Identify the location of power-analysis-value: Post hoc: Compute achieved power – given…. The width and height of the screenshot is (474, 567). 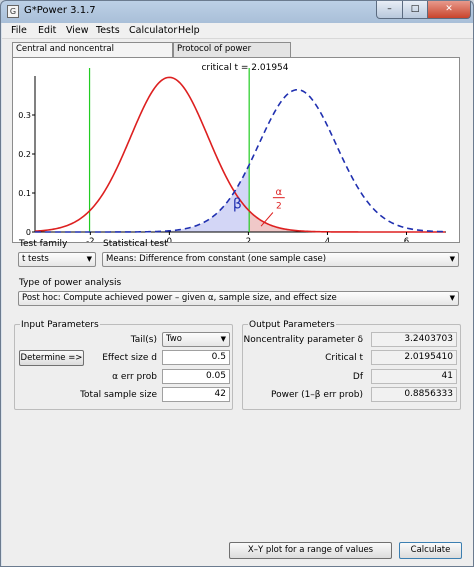
(179, 298).